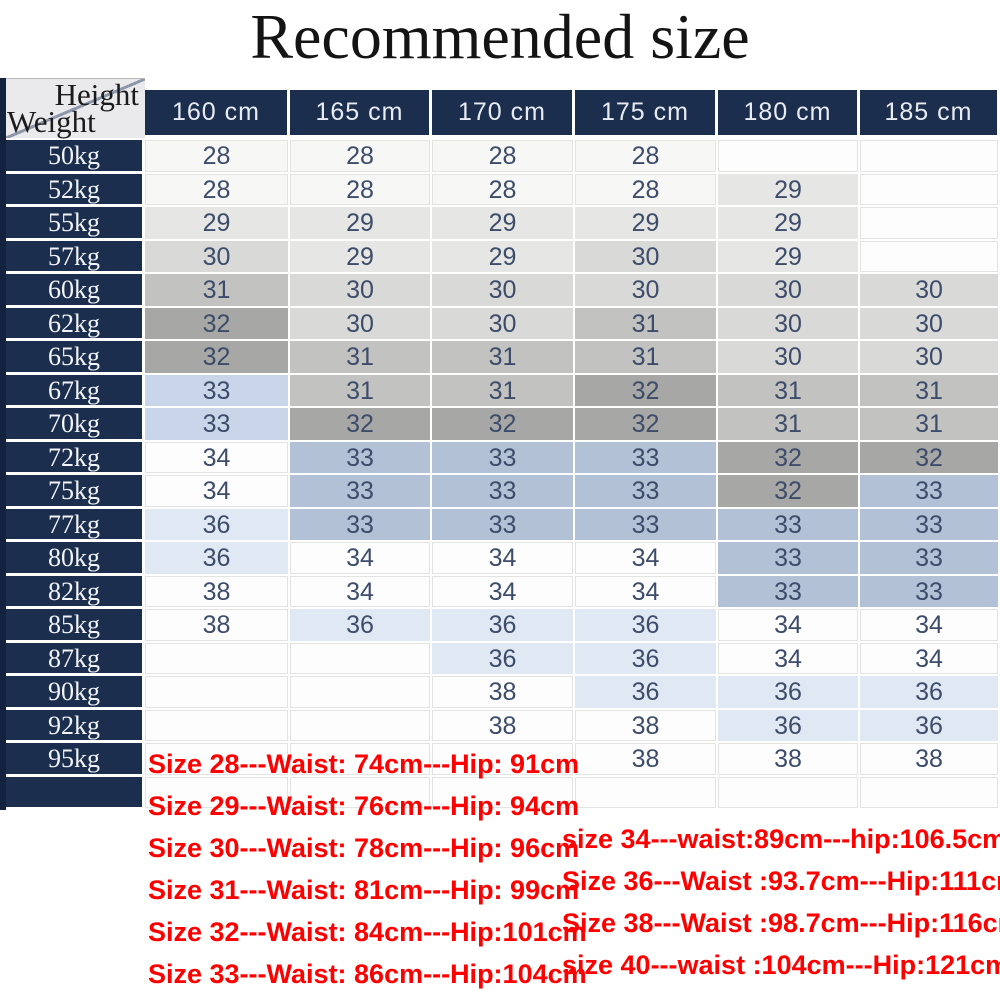 This screenshot has width=1000, height=1000. I want to click on table-row: 52kg 28 28 28 28 29, so click(503, 190).